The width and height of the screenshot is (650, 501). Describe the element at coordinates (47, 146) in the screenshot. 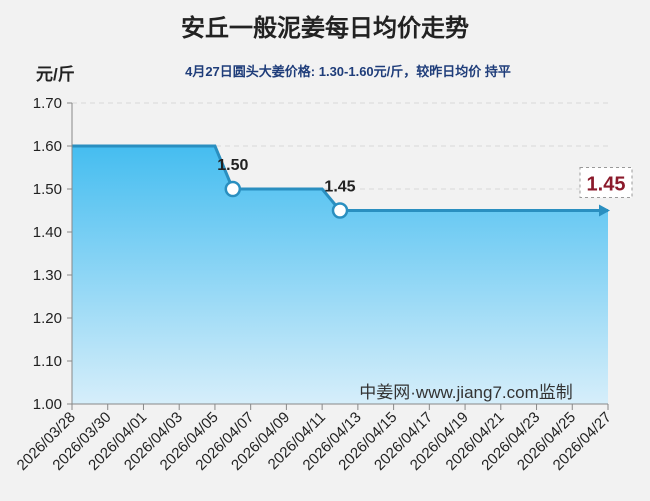

I see `y-tick-label: 1.60` at that location.